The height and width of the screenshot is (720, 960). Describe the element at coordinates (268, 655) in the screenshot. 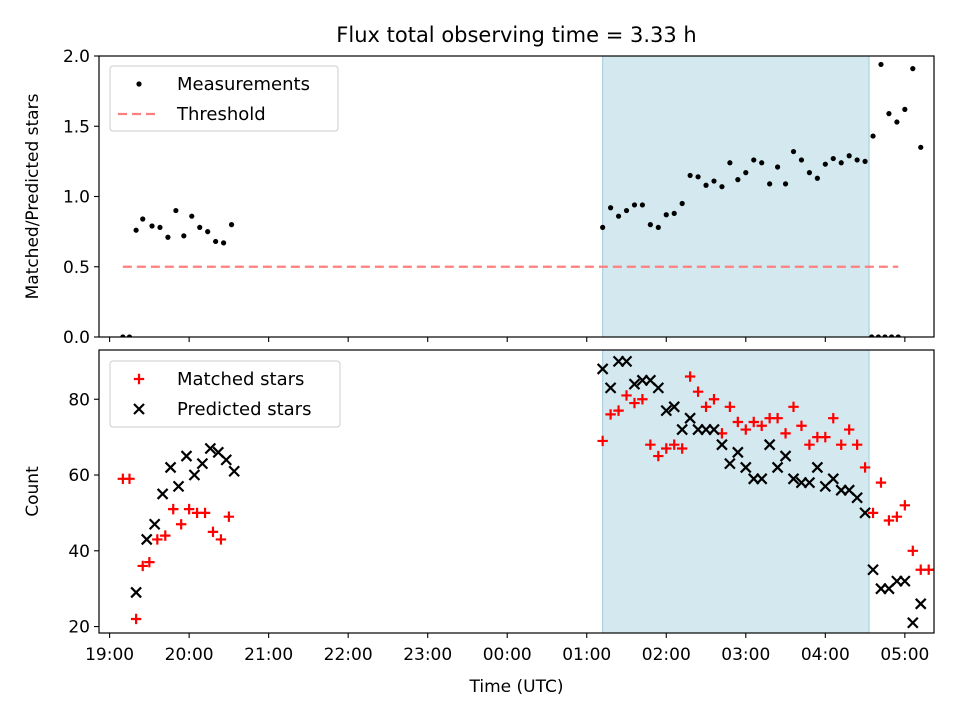

I see `x-tick-label: 21:00` at that location.